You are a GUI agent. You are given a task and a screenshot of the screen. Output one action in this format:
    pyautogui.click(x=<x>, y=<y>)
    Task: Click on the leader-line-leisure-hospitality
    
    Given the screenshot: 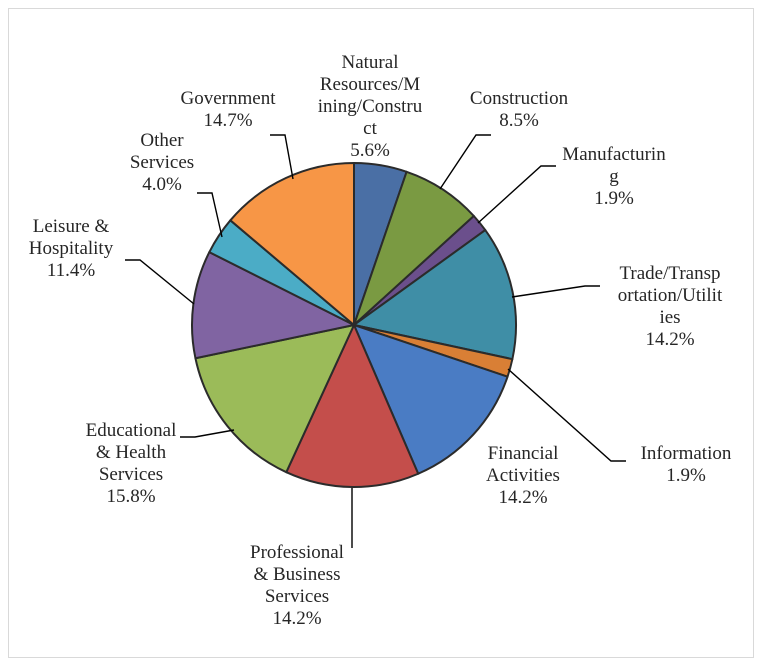 What is the action you would take?
    pyautogui.click(x=160, y=282)
    